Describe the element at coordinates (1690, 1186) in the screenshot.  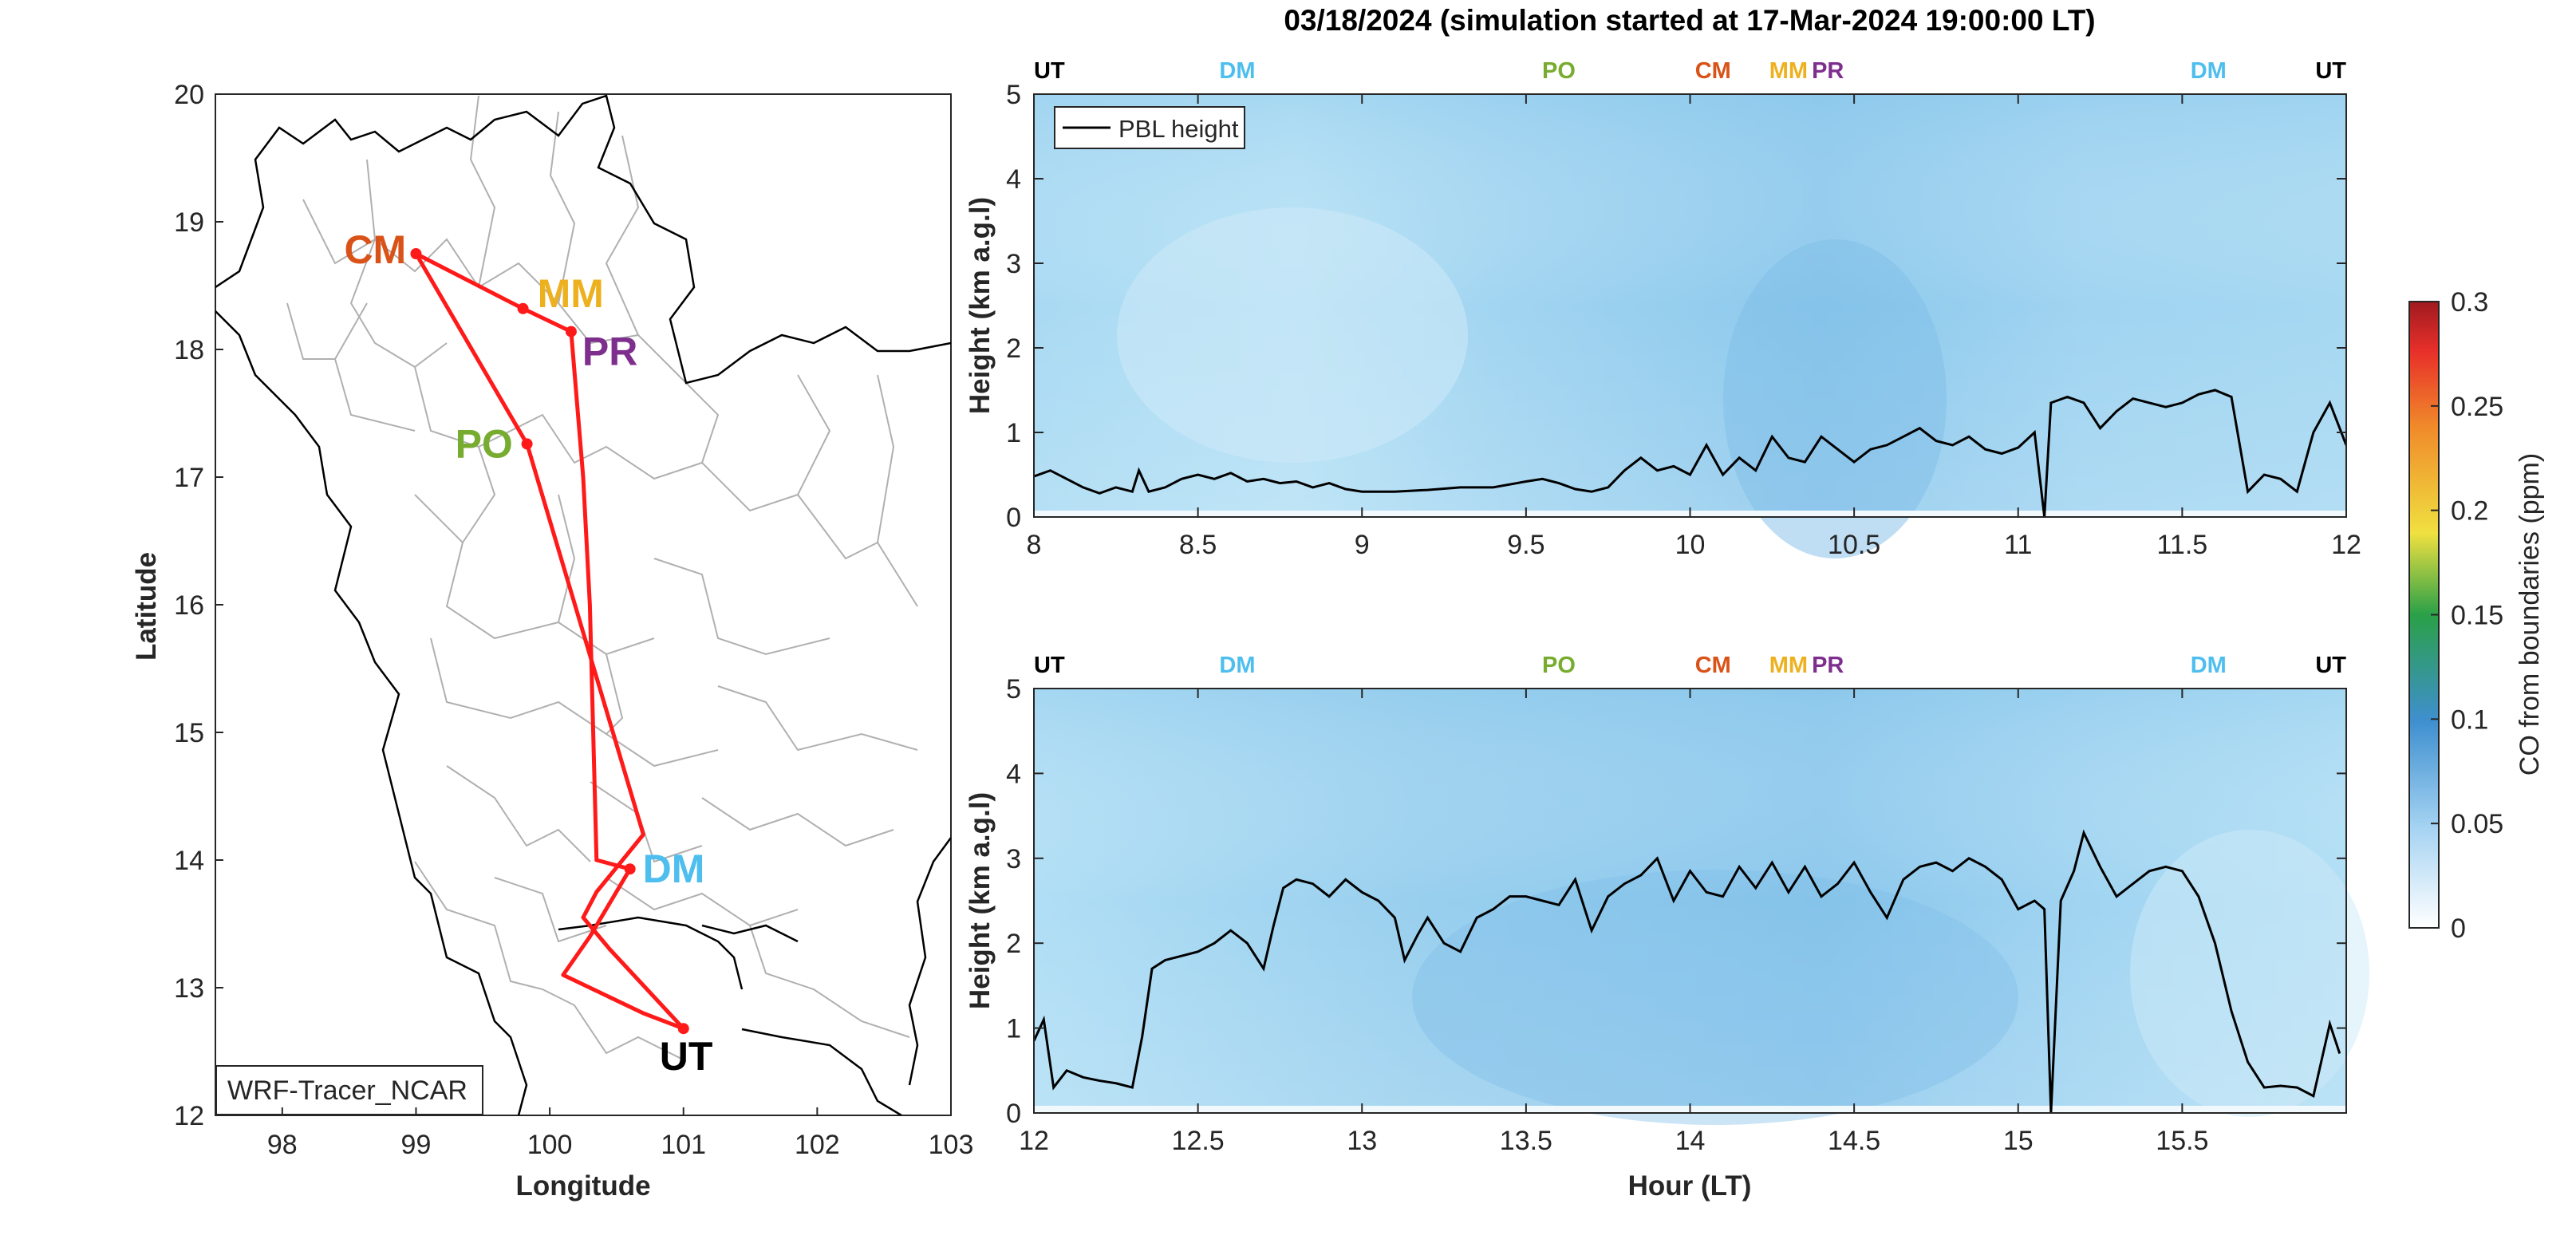
I see `heatmap-2-x-axis-label: Hour (LT)` at that location.